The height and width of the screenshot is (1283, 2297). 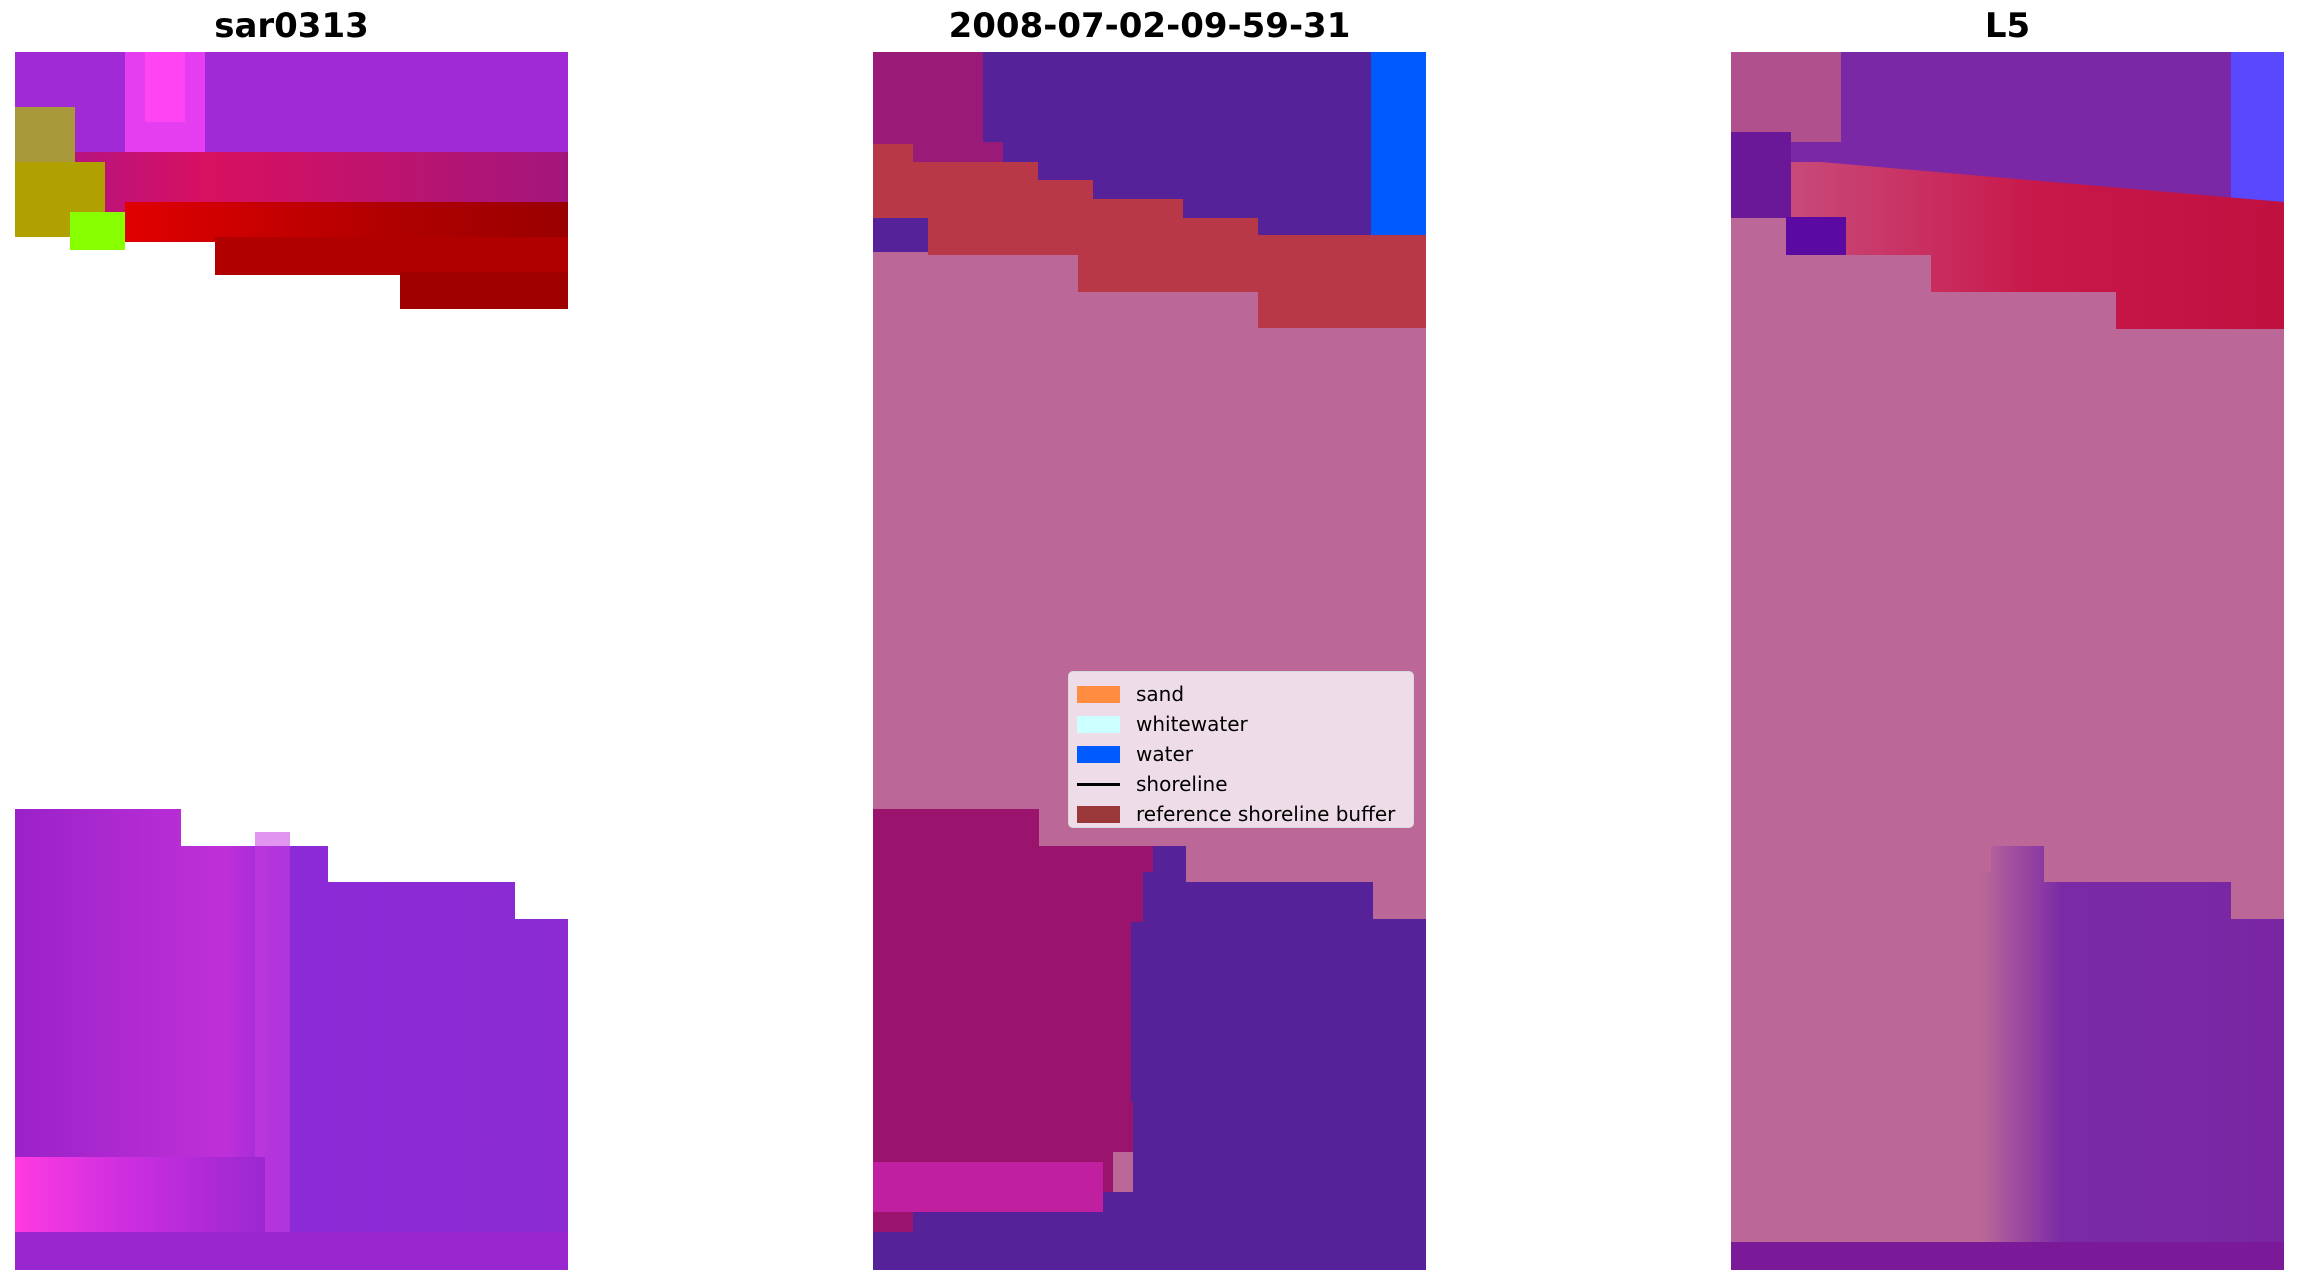 What do you see at coordinates (1098, 754) in the screenshot?
I see `water-swatch` at bounding box center [1098, 754].